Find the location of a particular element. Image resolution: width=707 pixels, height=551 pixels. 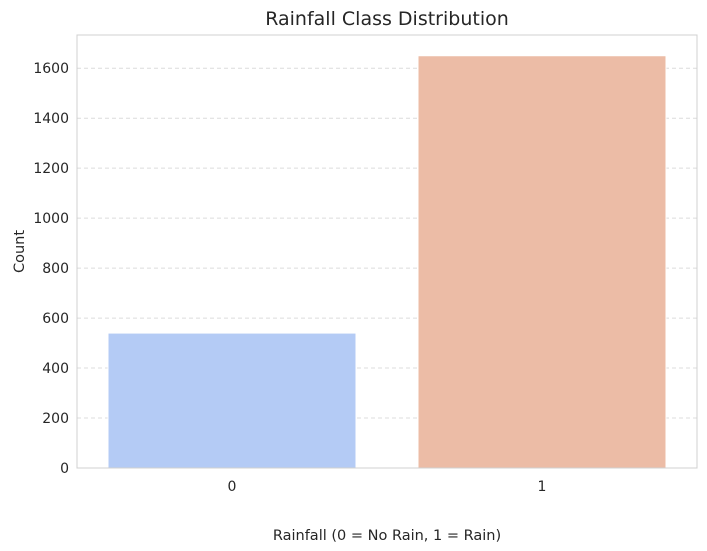

y-tick-label: 200 is located at coordinates (55, 419).